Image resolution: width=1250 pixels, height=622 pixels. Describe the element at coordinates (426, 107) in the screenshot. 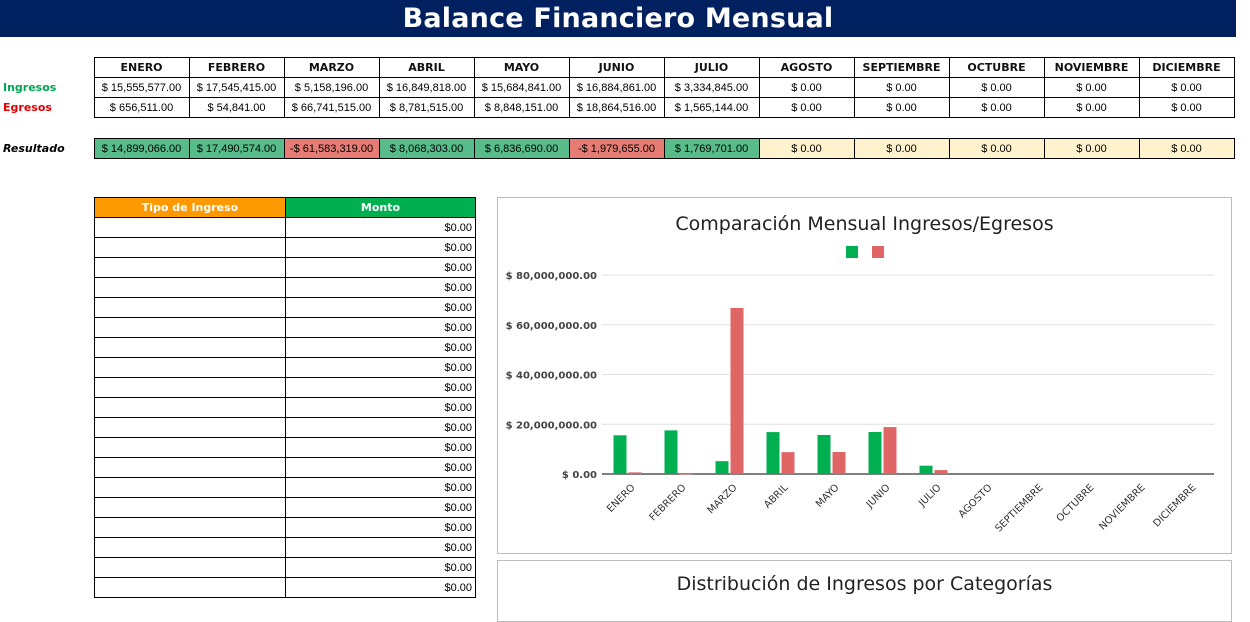

I see `egresos-cell: $ 8,781,515.00` at that location.